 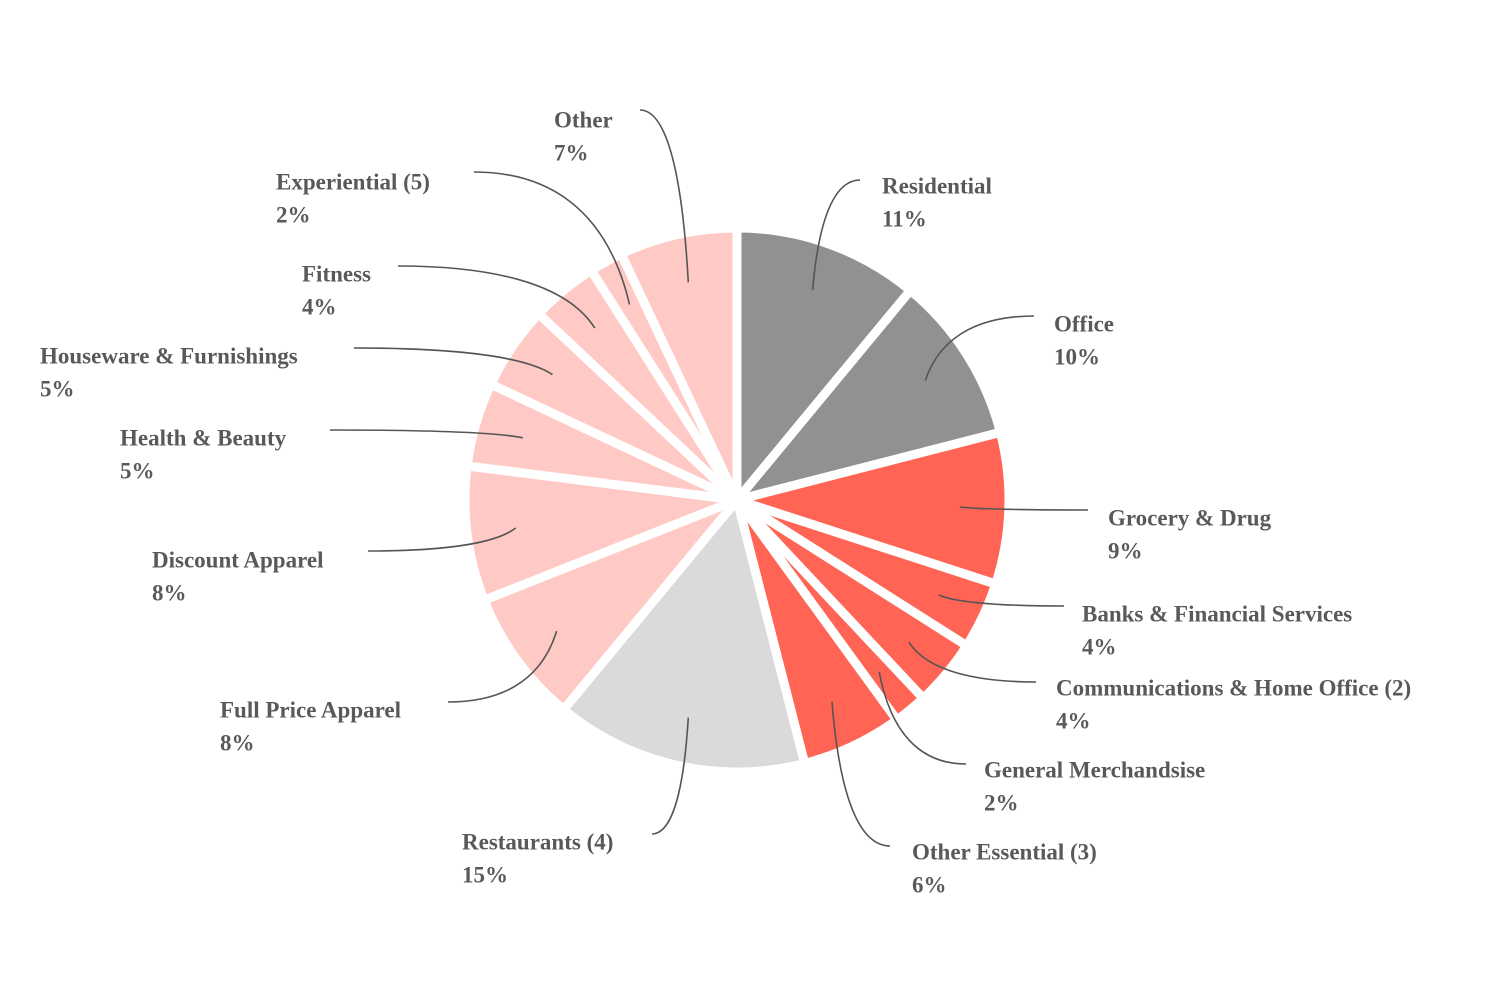 I want to click on leader-line-grocery-drug, so click(x=1024, y=508).